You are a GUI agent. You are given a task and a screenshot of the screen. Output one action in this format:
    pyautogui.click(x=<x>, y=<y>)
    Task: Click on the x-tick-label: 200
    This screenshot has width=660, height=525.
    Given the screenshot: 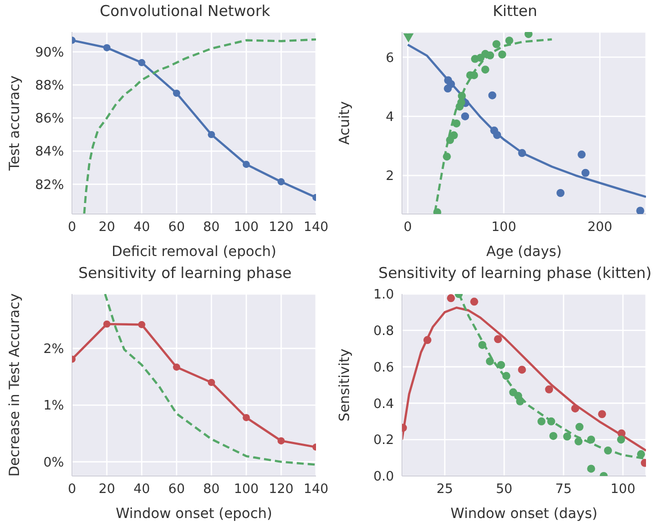 What is the action you would take?
    pyautogui.click(x=599, y=228)
    